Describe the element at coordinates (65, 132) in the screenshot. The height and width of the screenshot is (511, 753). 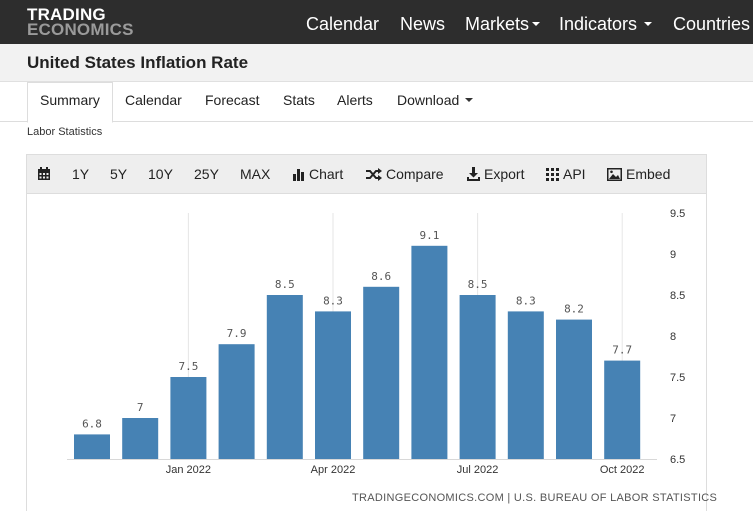
I see `source-label: Labor Statistics` at that location.